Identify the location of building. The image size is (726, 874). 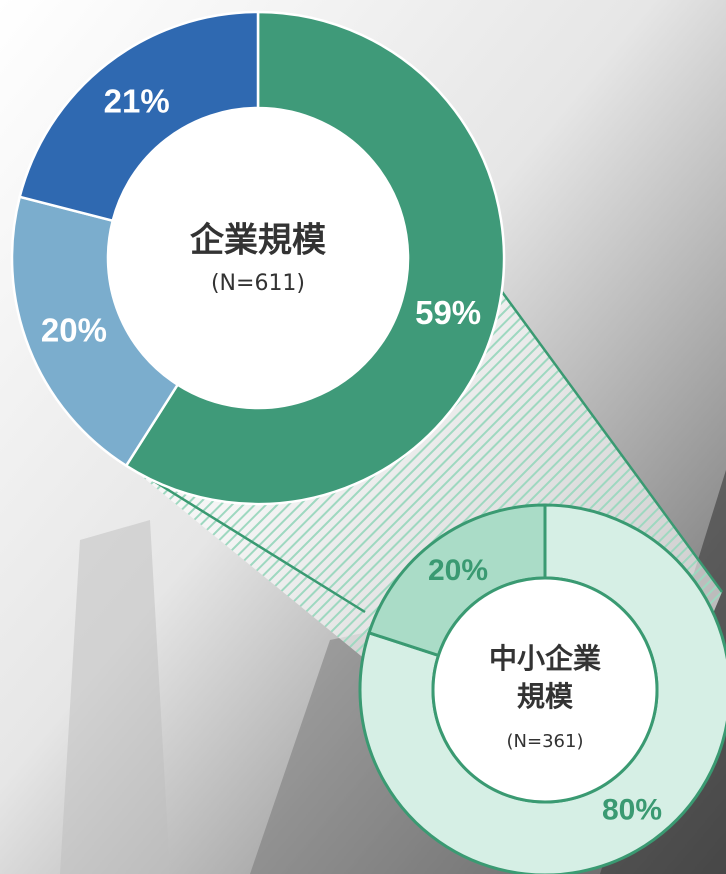
(115, 697).